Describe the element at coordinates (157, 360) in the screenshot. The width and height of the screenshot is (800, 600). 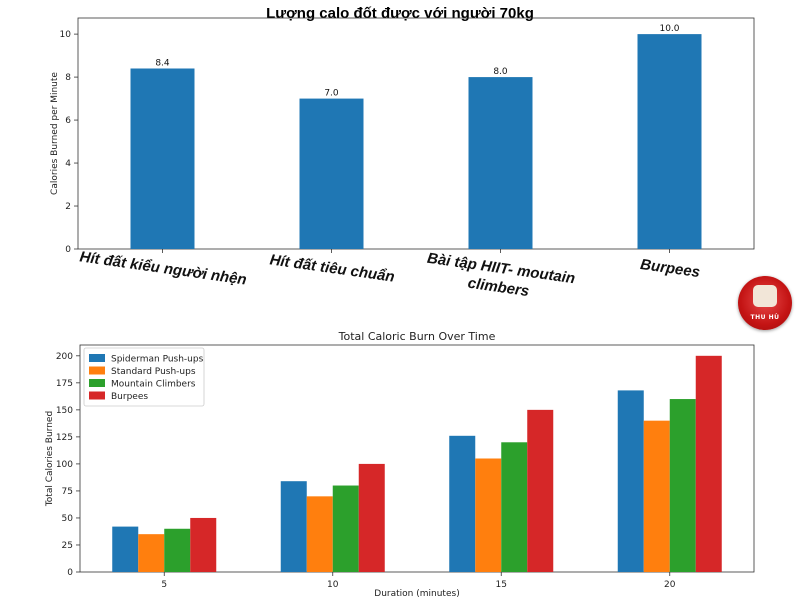
I see `chart-2-legend-label: Spiderman Push-ups` at that location.